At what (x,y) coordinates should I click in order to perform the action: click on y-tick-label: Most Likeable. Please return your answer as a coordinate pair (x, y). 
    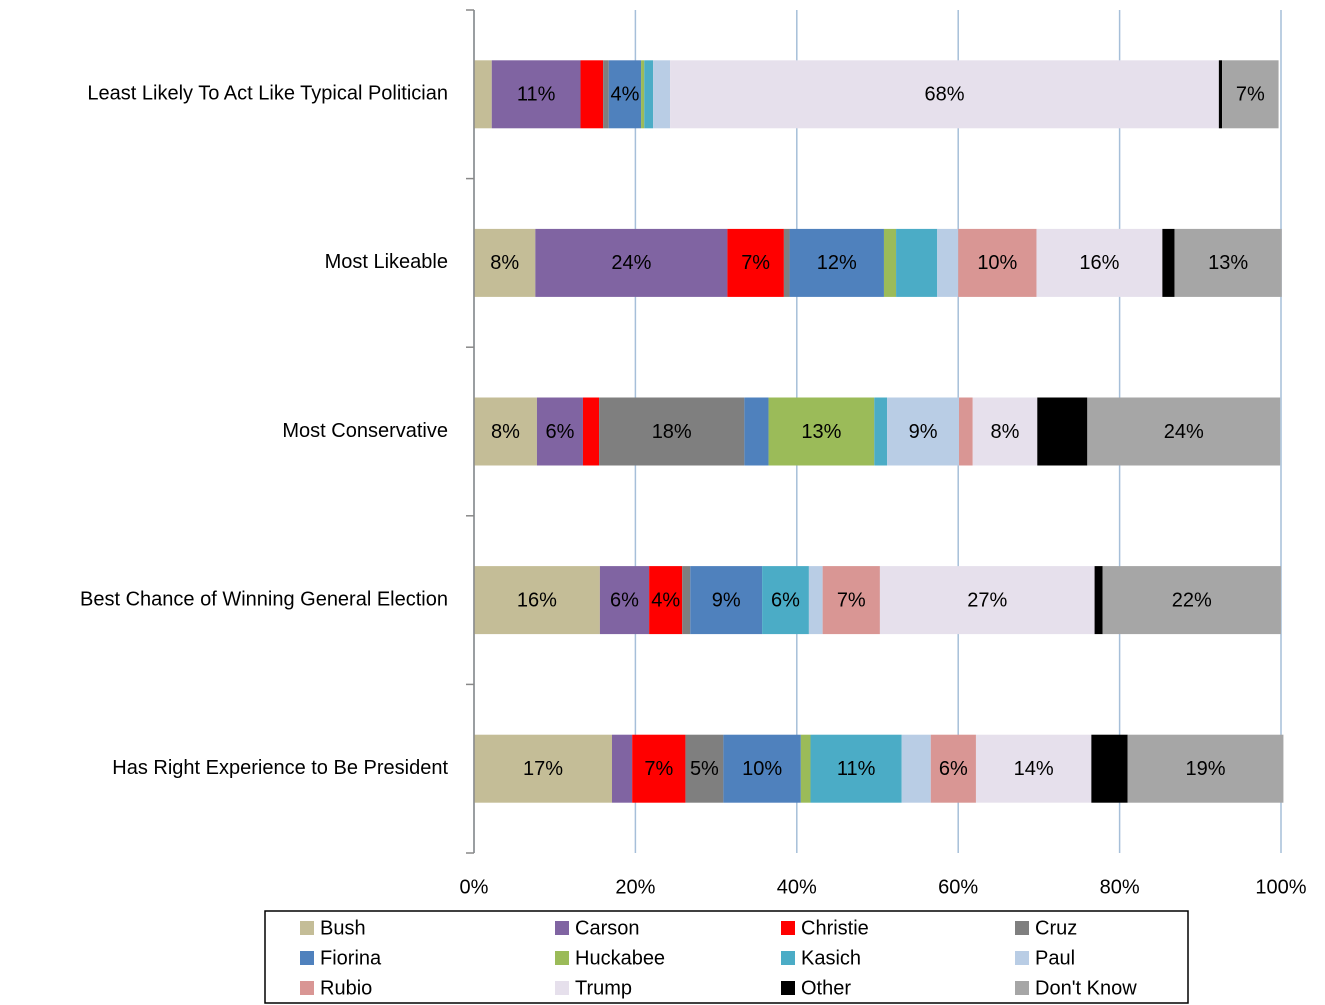
    Looking at the image, I should click on (386, 262).